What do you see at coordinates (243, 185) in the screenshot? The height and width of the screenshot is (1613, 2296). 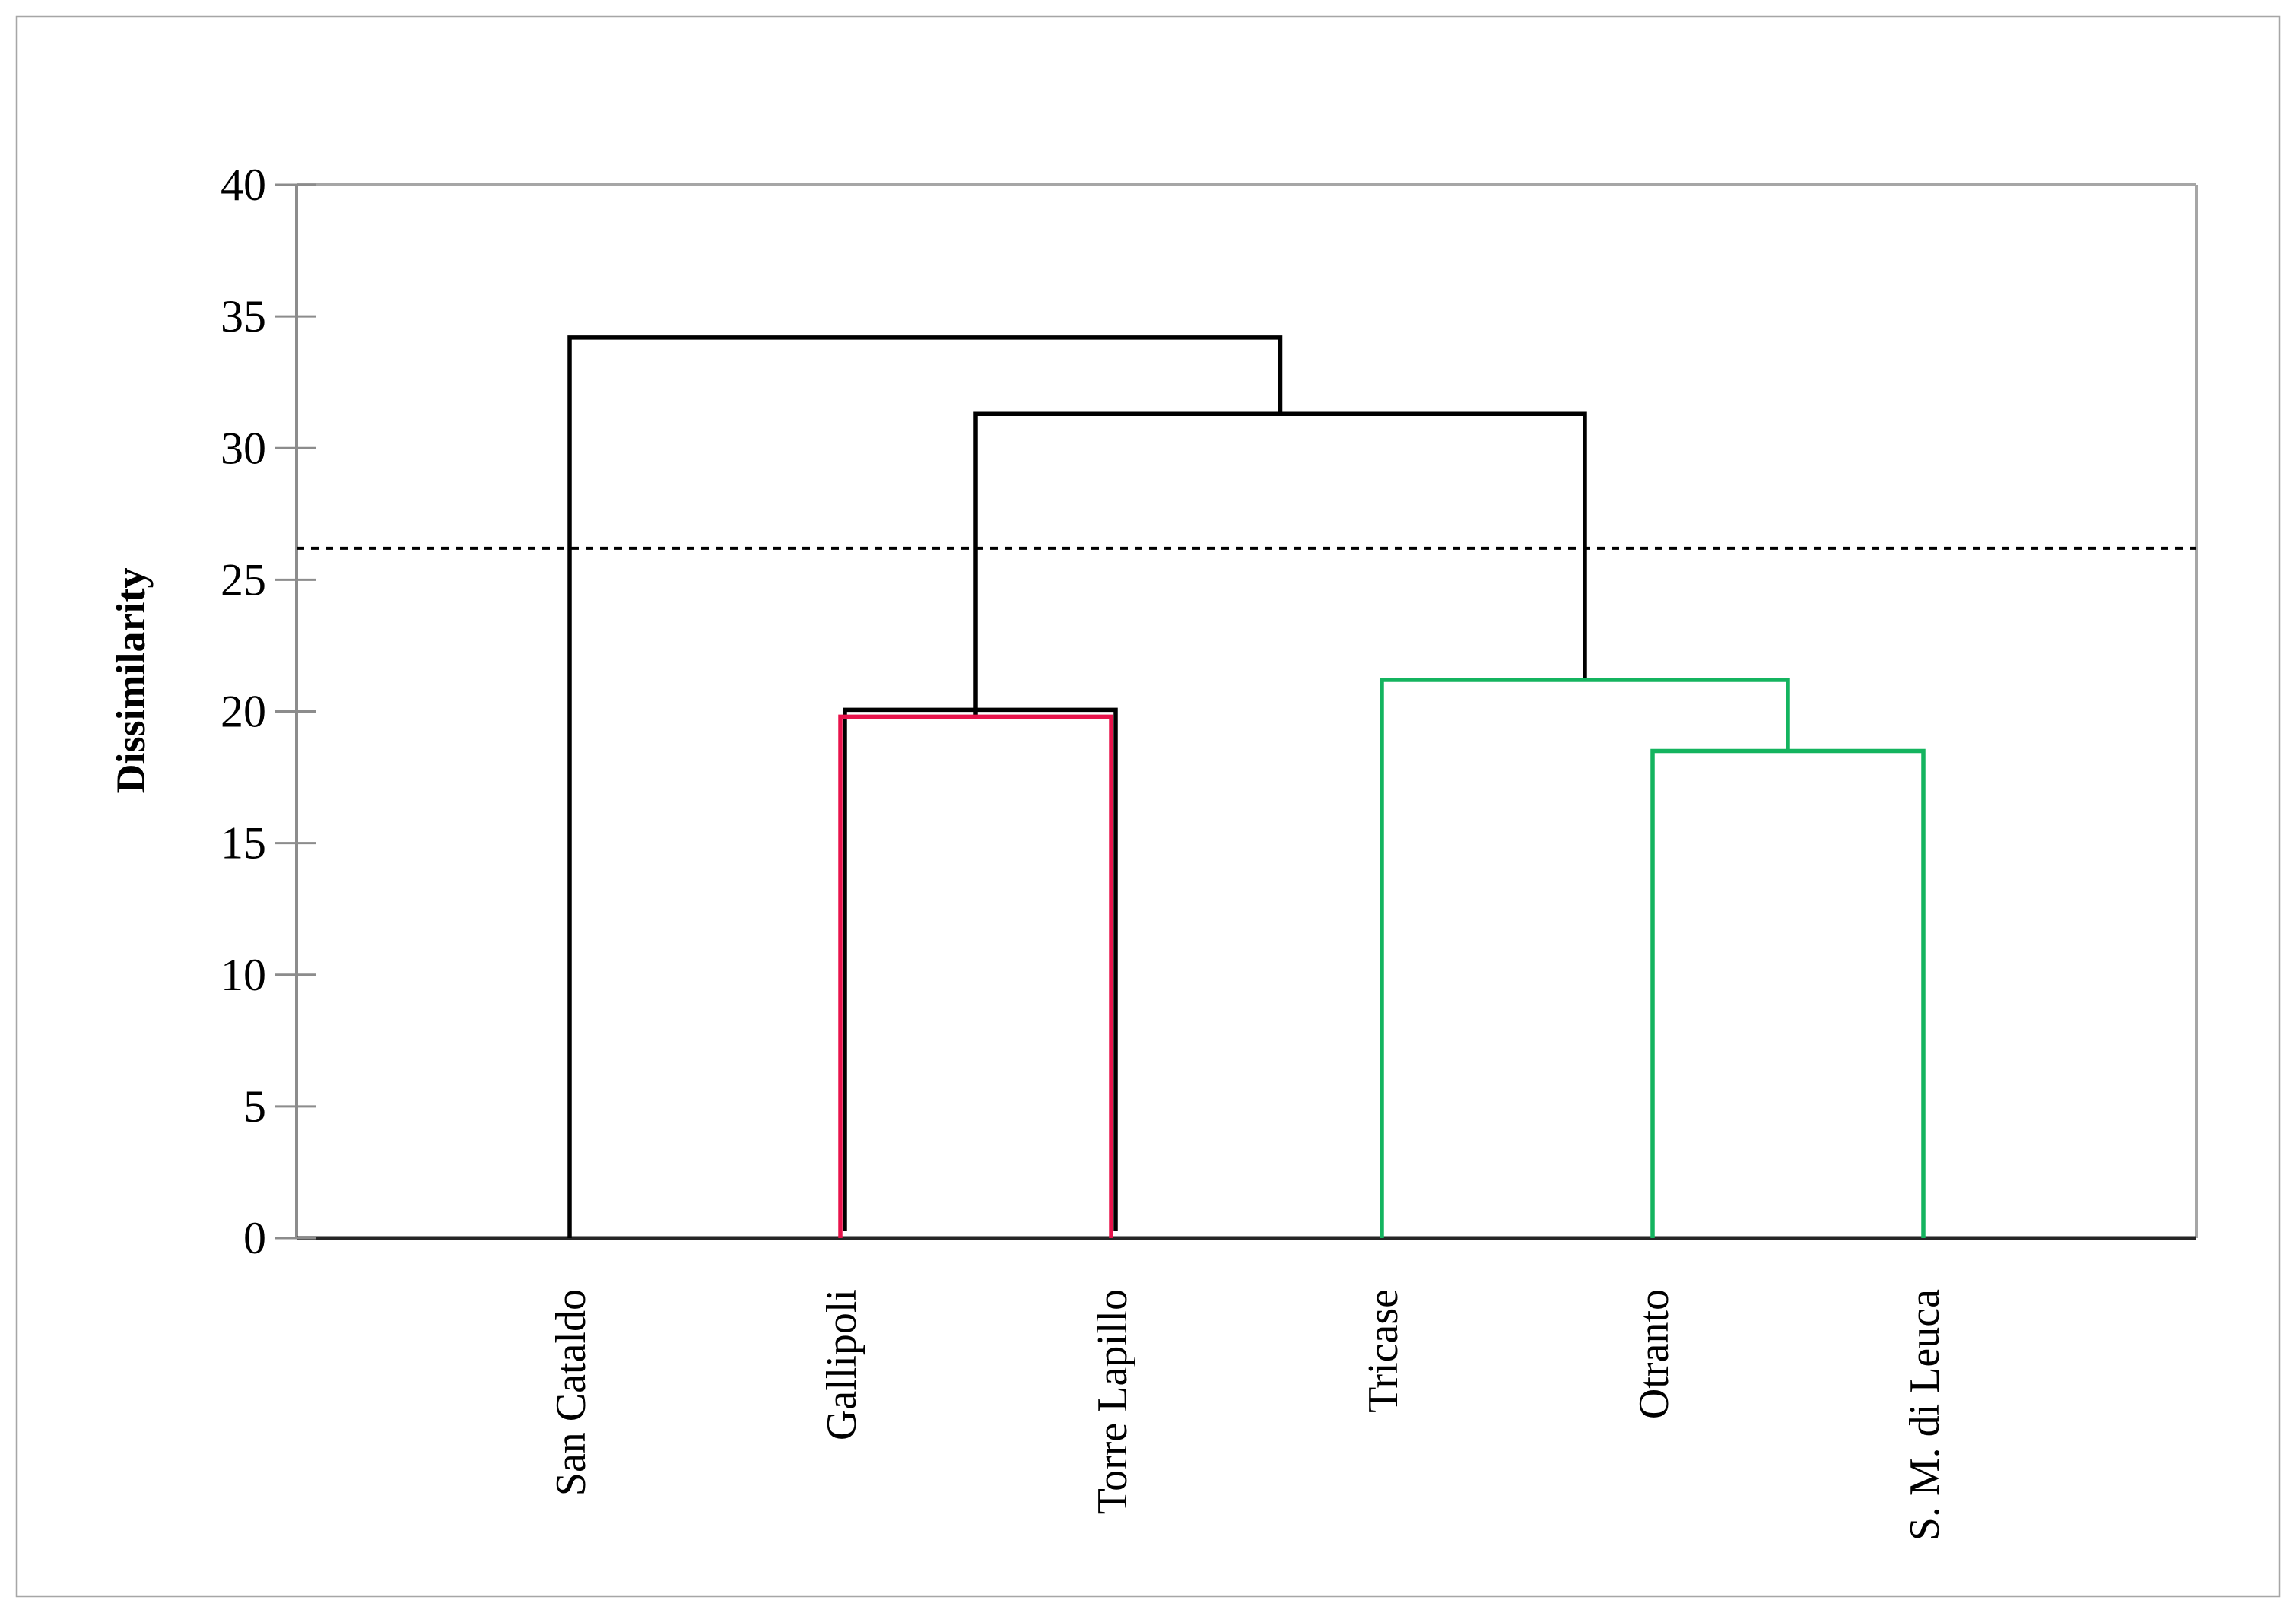 I see `y-tick-label: 40` at bounding box center [243, 185].